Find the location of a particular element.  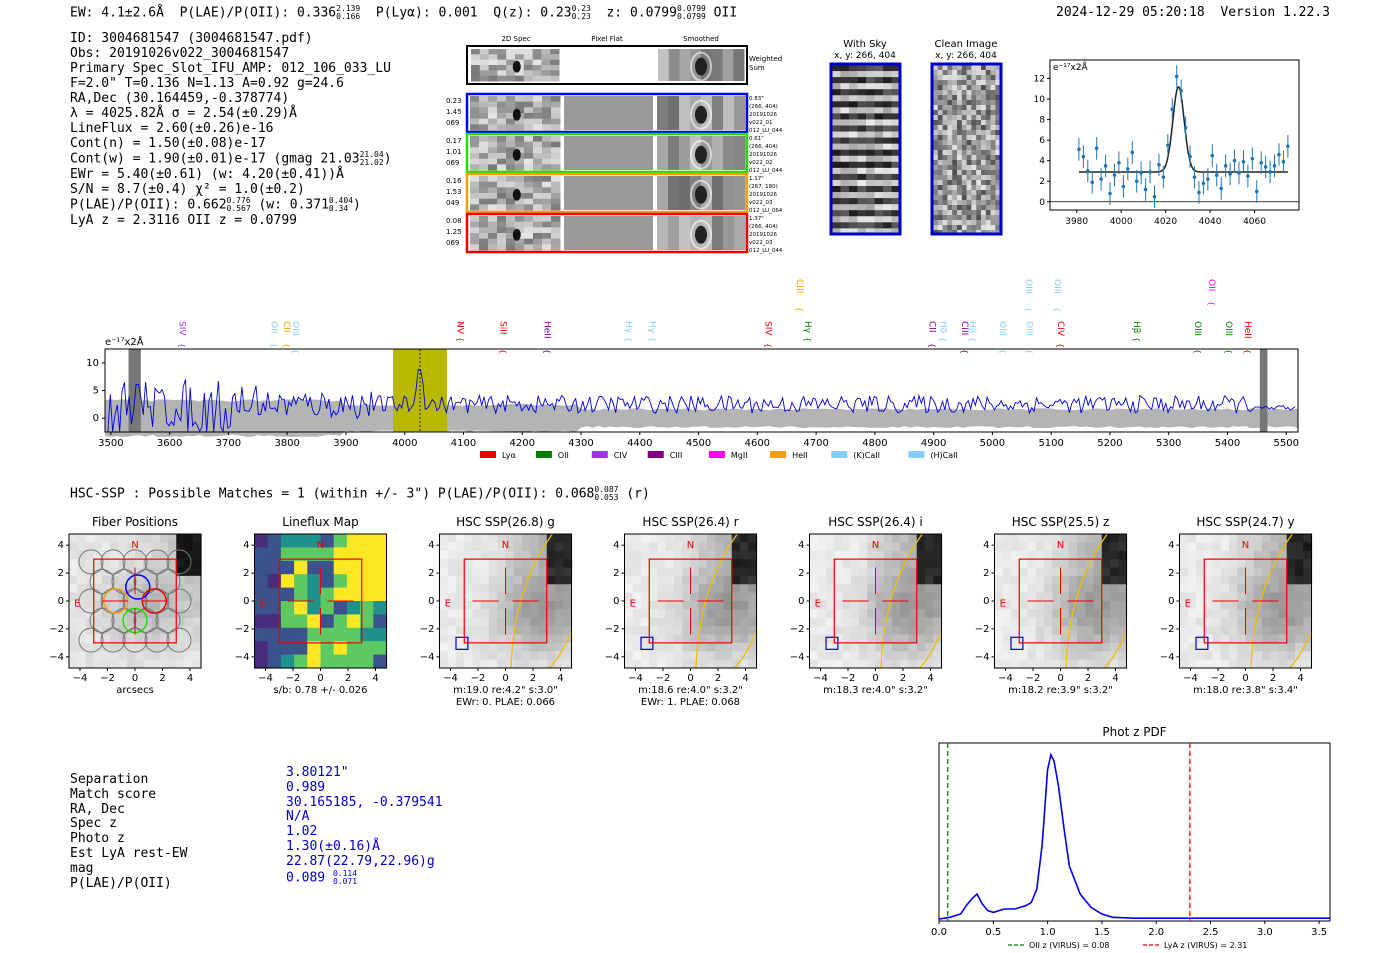

info-plae-hi: 0.776 is located at coordinates (238, 200).